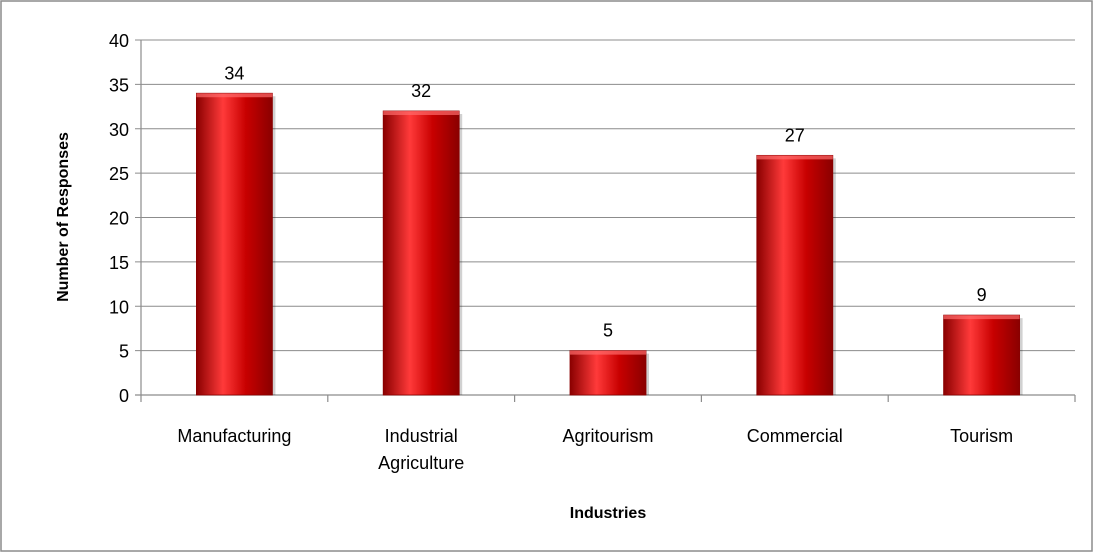 This screenshot has height=552, width=1093. What do you see at coordinates (421, 463) in the screenshot?
I see `x-tick-label: Agriculture` at bounding box center [421, 463].